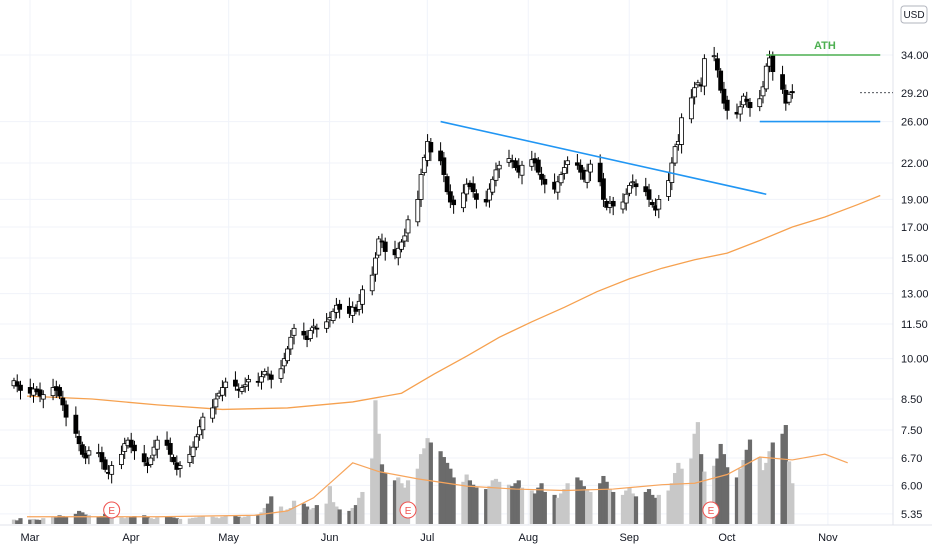 The image size is (932, 550). Describe the element at coordinates (911, 486) in the screenshot. I see `y-tick-label: 6.00` at that location.